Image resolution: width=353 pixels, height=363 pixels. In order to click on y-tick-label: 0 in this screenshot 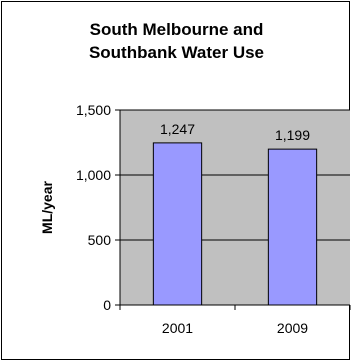, I will do `click(107, 305)`.